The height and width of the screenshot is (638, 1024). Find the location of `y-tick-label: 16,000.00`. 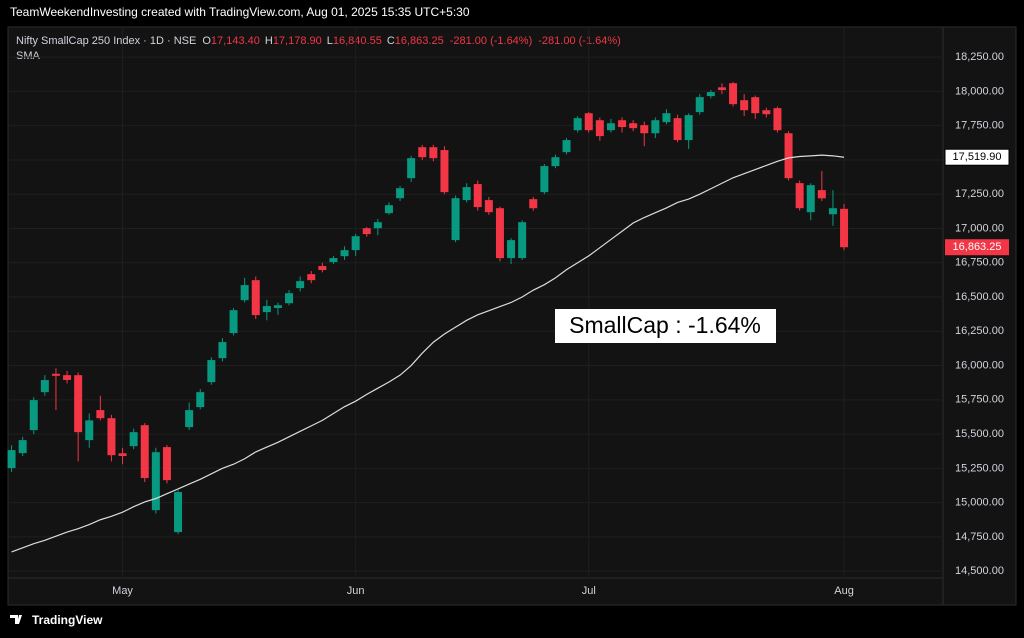

y-tick-label: 16,000.00 is located at coordinates (979, 365).